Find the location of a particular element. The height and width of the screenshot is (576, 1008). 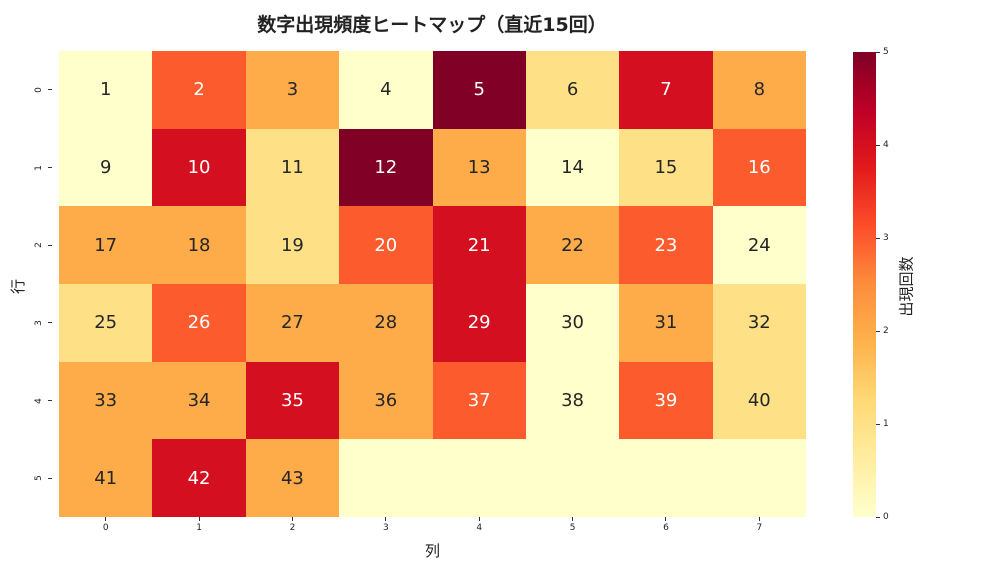

x-tick-label: 5 is located at coordinates (573, 525).